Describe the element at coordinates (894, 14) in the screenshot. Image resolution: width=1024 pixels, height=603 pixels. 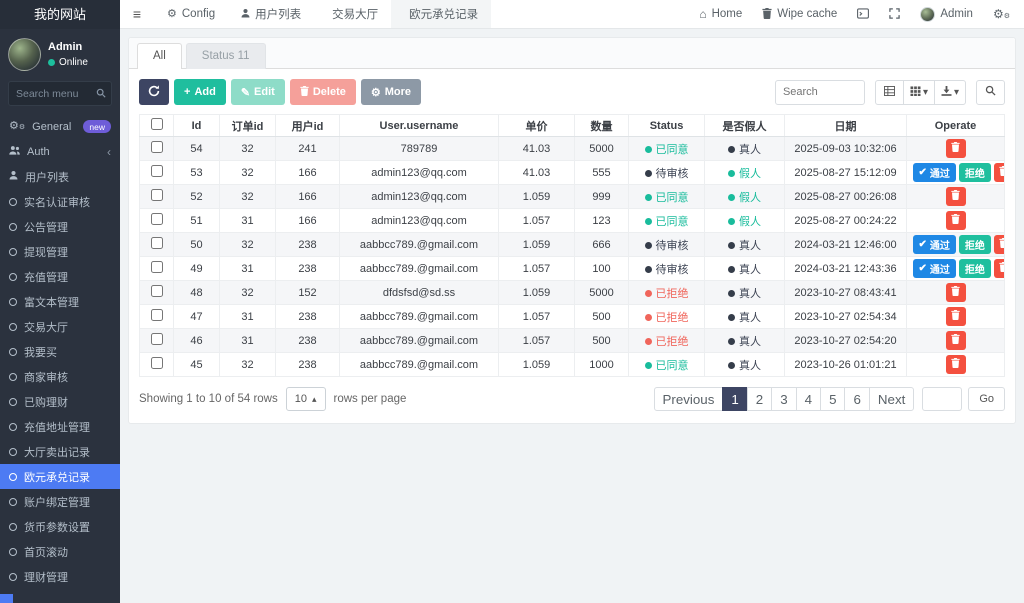
I see `fullscreen-button` at that location.